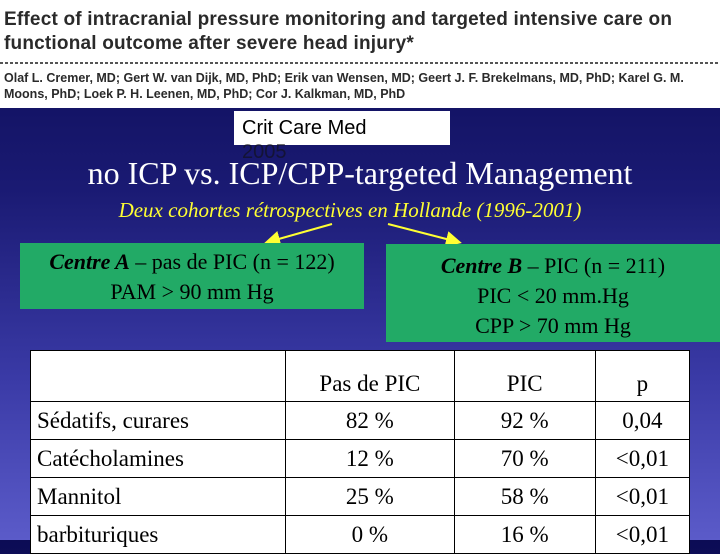 This screenshot has height=554, width=720. Describe the element at coordinates (158, 458) in the screenshot. I see `row-label: Catécholamines` at that location.